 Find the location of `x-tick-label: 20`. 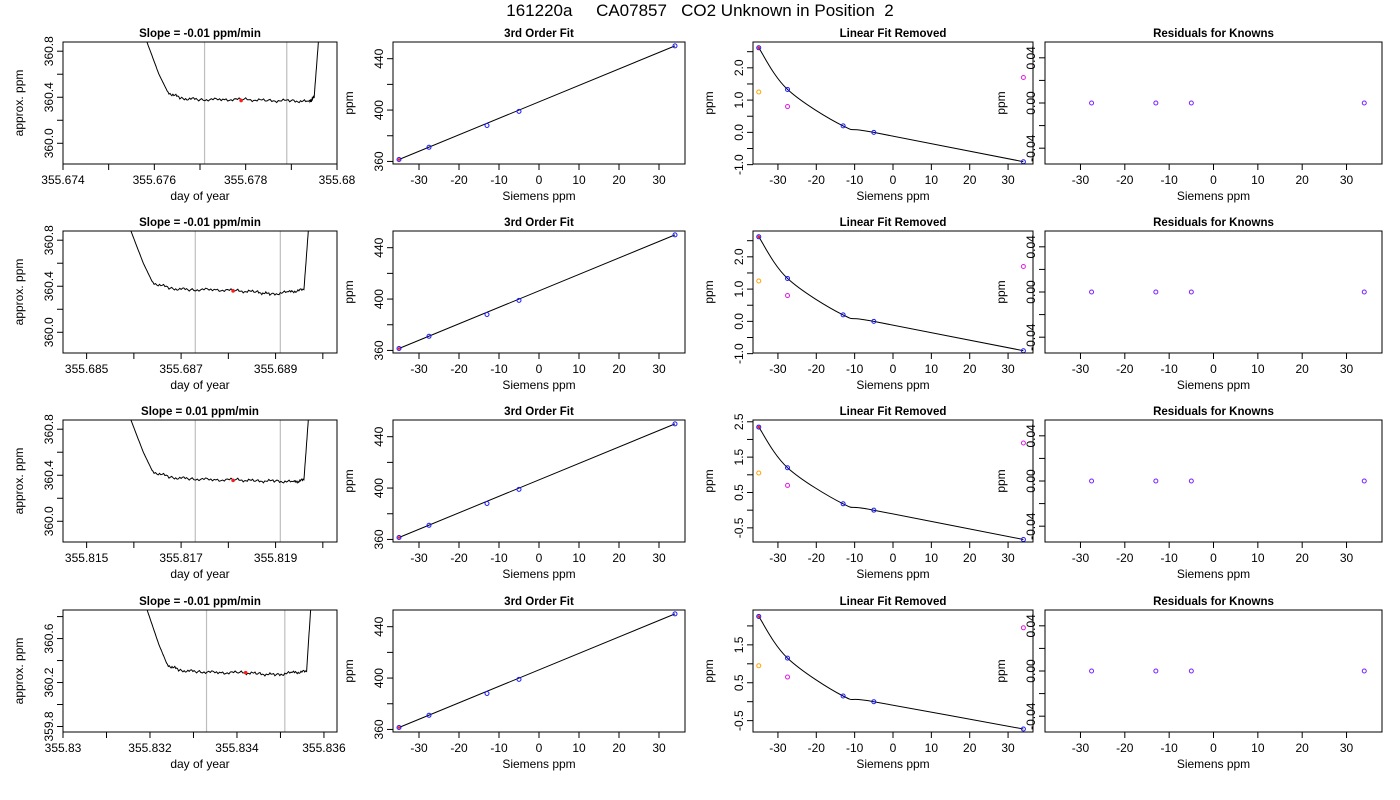

x-tick-label: 20 is located at coordinates (619, 748).